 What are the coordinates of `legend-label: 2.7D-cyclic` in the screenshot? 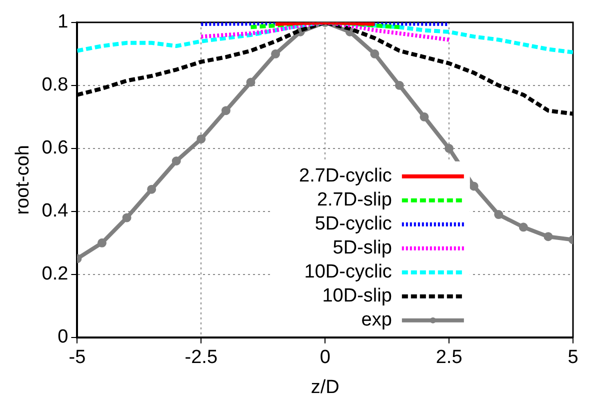 It's located at (345, 176).